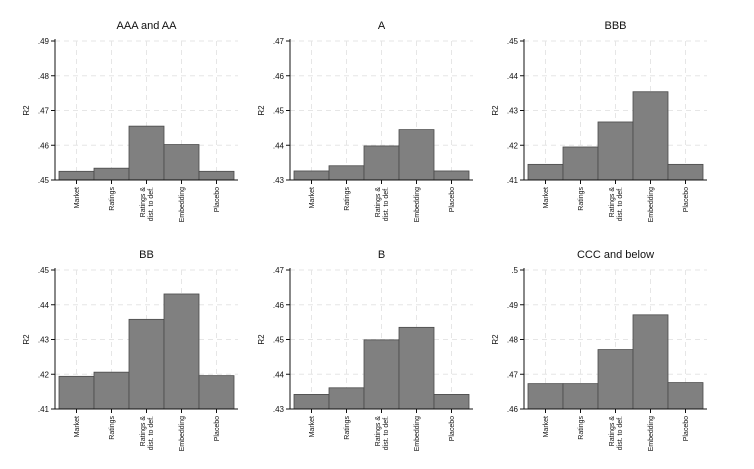 This screenshot has width=754, height=469. I want to click on chart-title: B, so click(381, 255).